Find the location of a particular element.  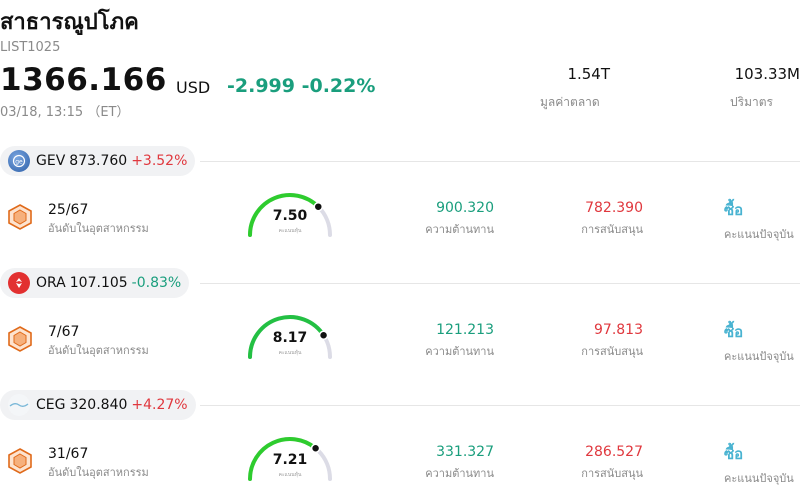

stock-chip-gev: ge GEV 873.760 +3.52% is located at coordinates (98, 161).